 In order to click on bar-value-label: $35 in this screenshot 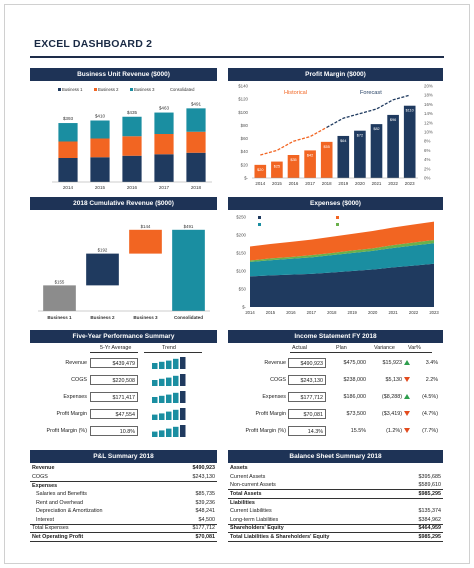, I will do `click(293, 160)`.